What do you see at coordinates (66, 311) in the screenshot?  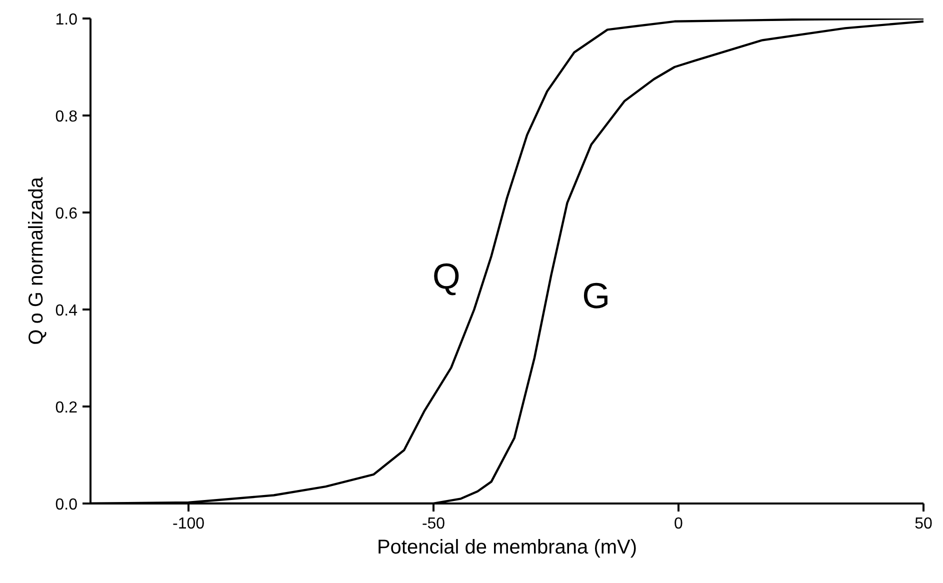 I see `y-tick-label: 0.4` at bounding box center [66, 311].